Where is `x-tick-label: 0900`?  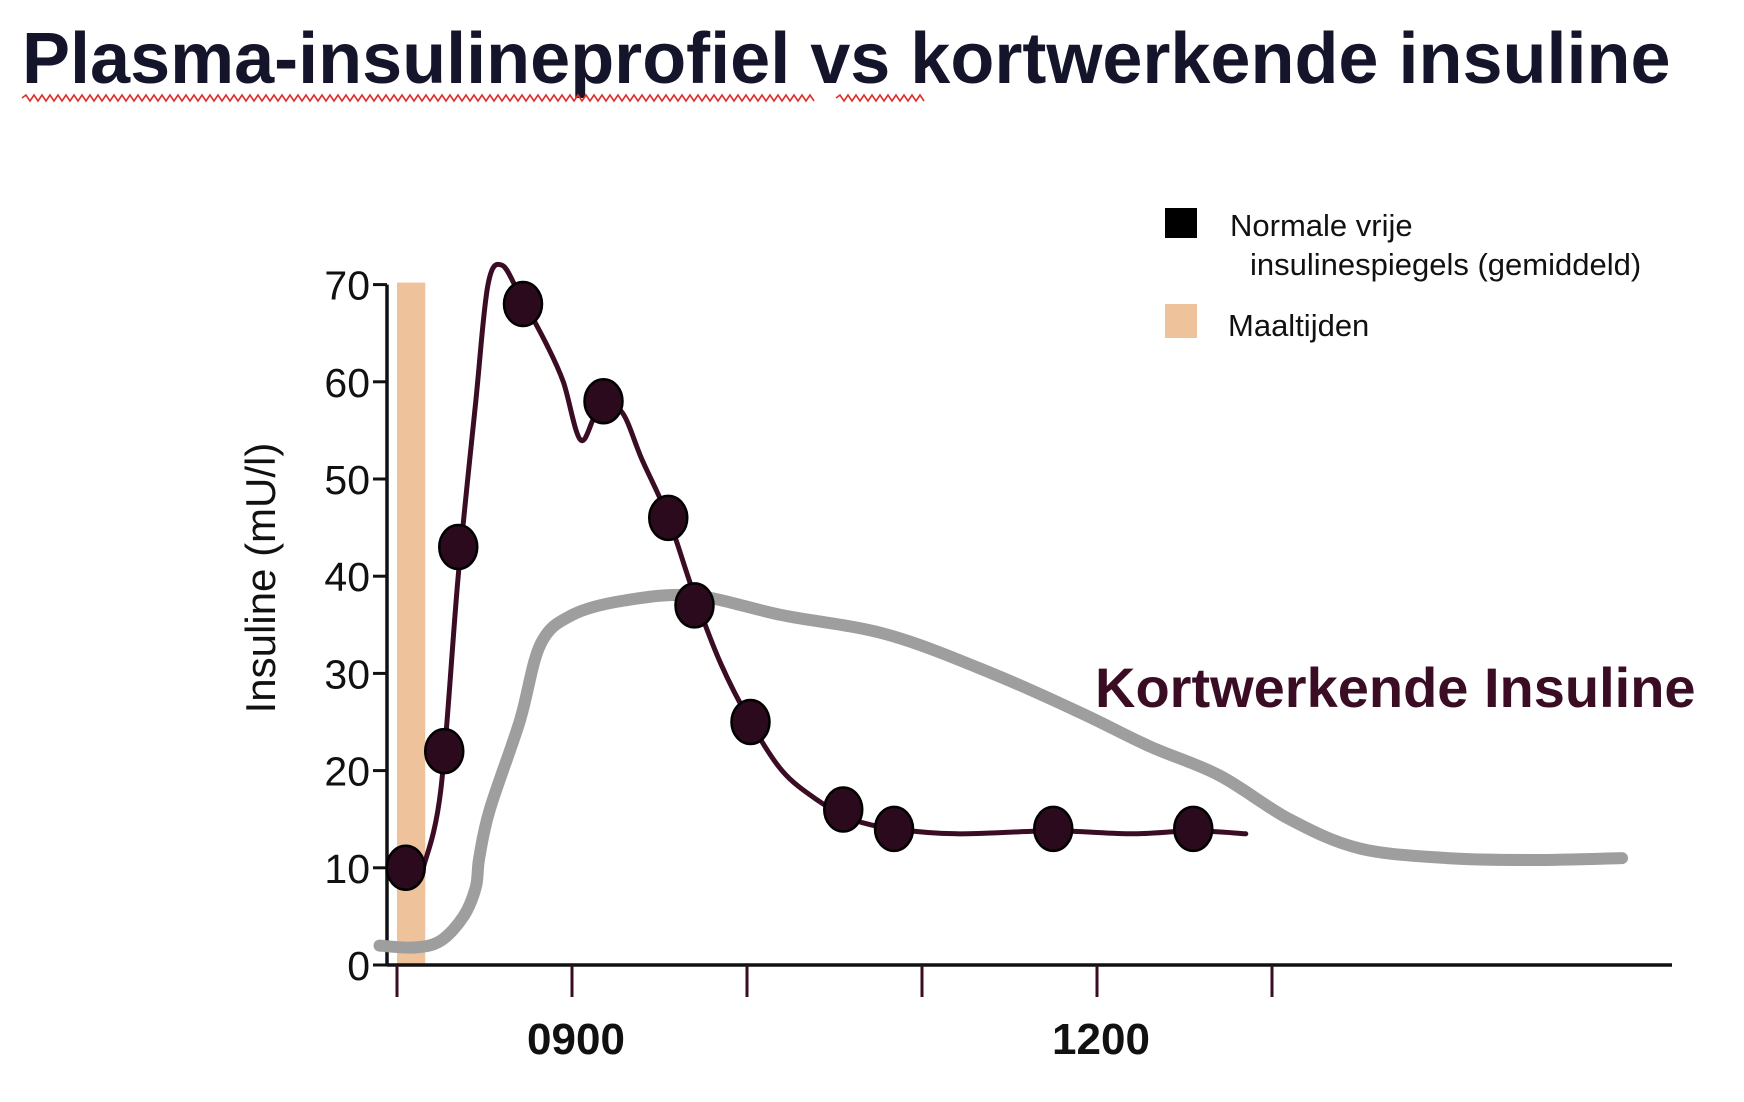 x-tick-label: 0900 is located at coordinates (576, 1039).